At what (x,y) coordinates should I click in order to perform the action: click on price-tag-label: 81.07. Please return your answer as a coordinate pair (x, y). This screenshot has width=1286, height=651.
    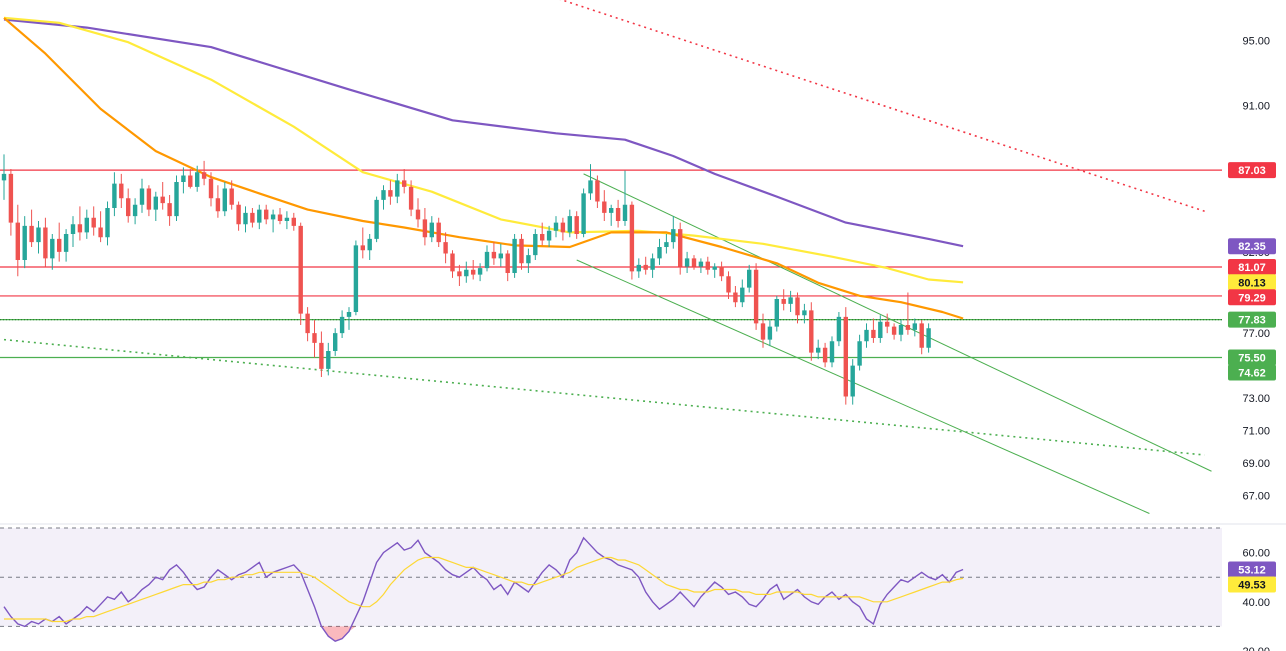
    Looking at the image, I should click on (1252, 268).